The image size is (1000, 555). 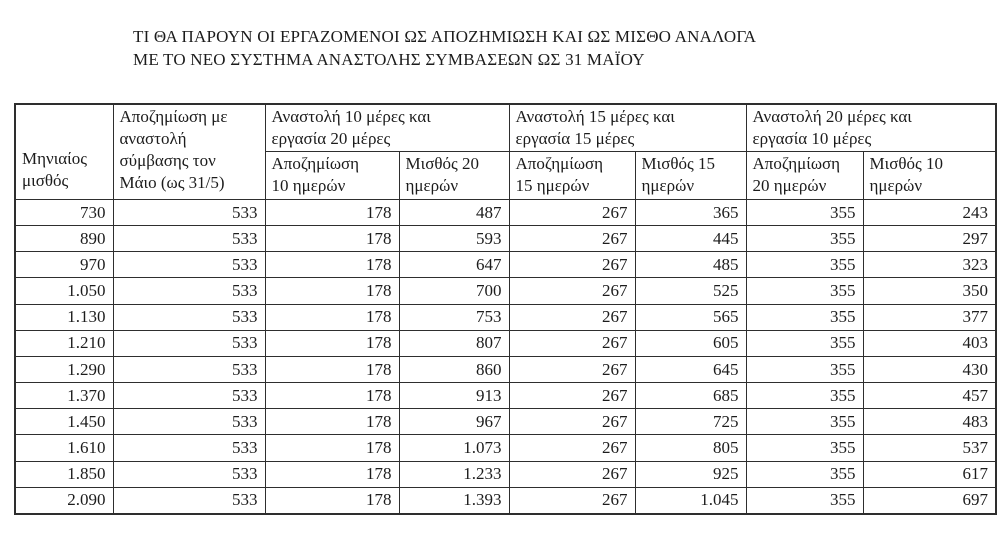 I want to click on table-cell: 297, so click(x=929, y=239).